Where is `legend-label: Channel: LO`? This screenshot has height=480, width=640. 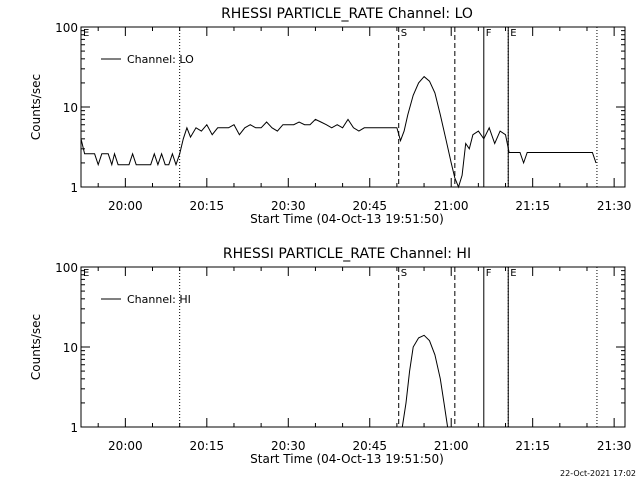 legend-label: Channel: LO is located at coordinates (160, 59).